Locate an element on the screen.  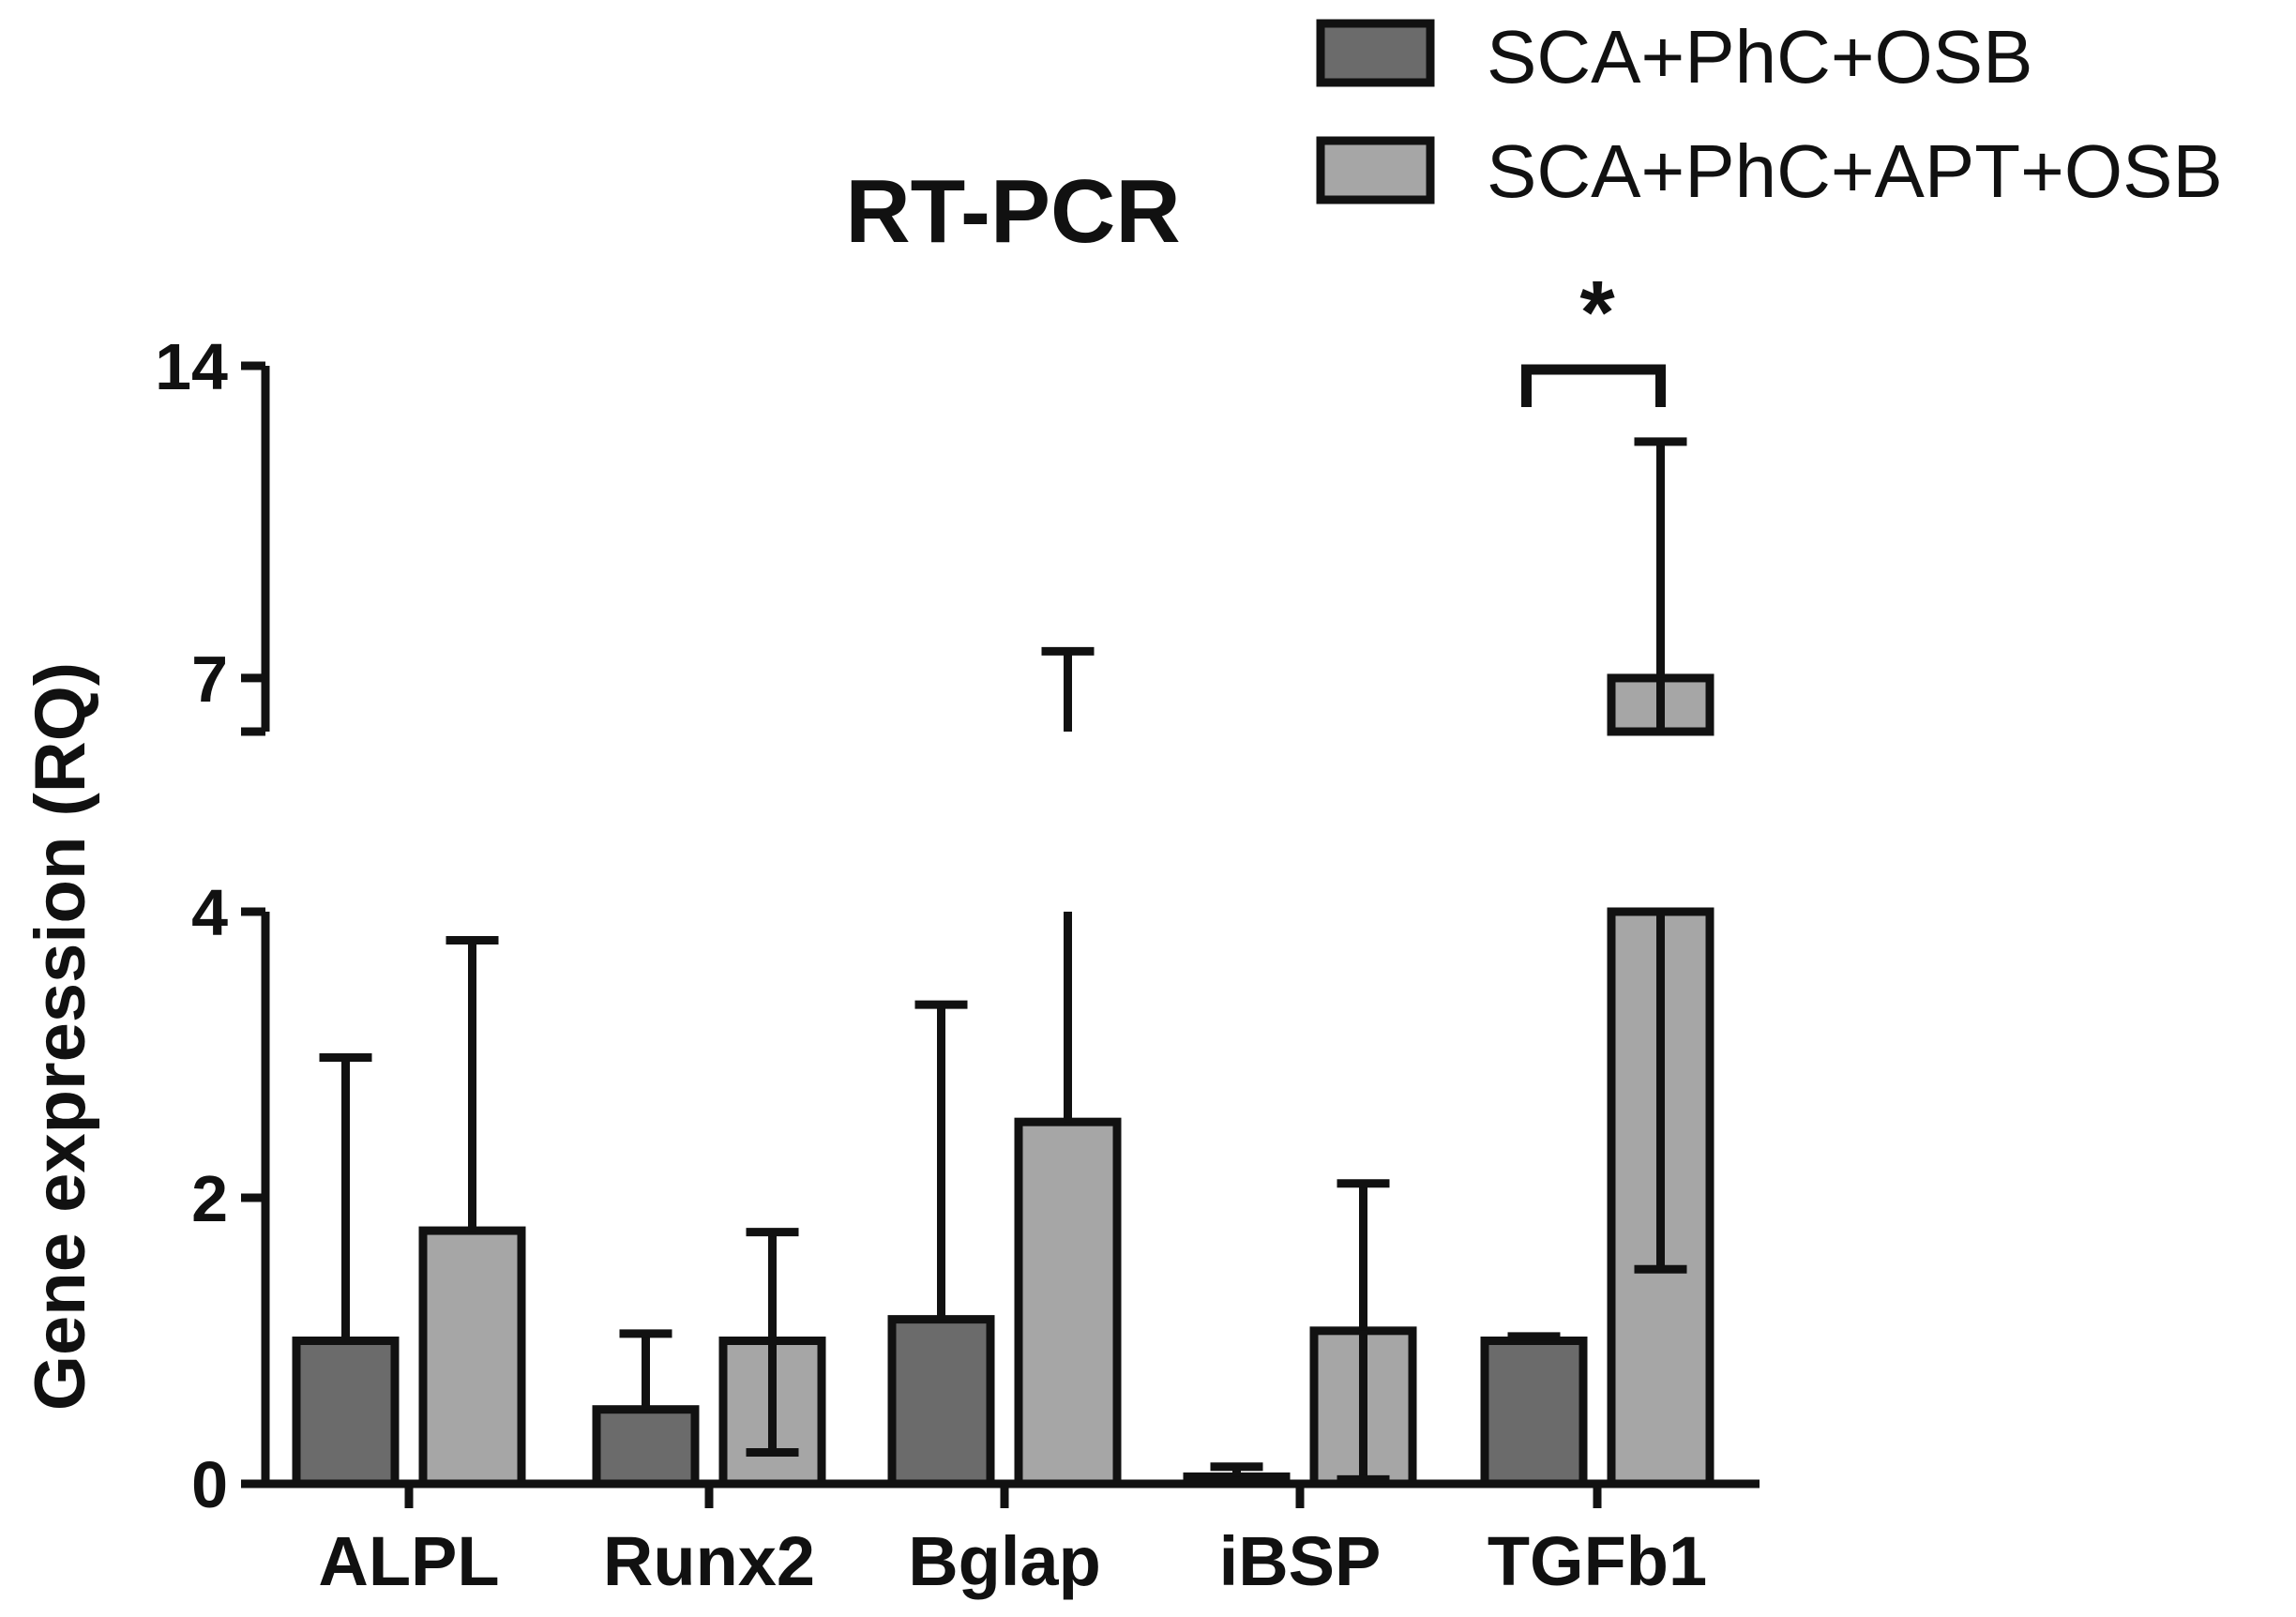
y-tick-label-2: 4 is located at coordinates (209, 912).